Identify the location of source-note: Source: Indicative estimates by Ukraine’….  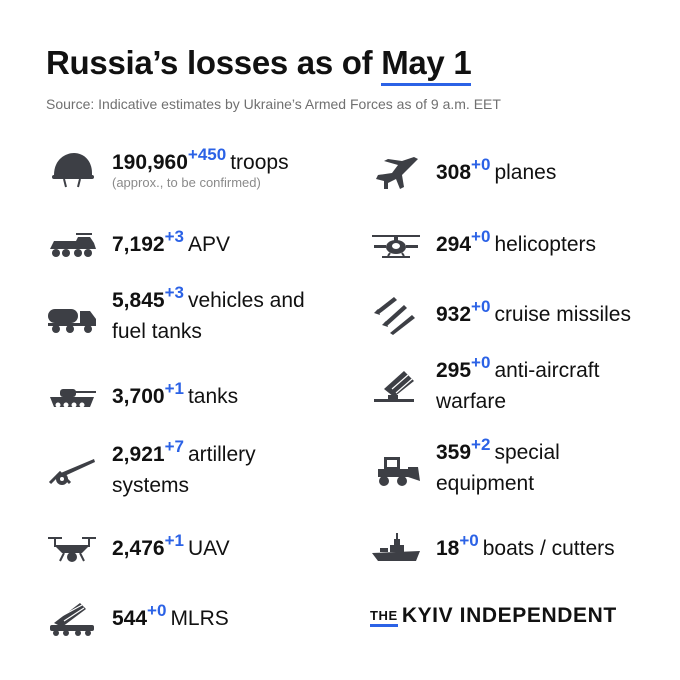
(273, 104).